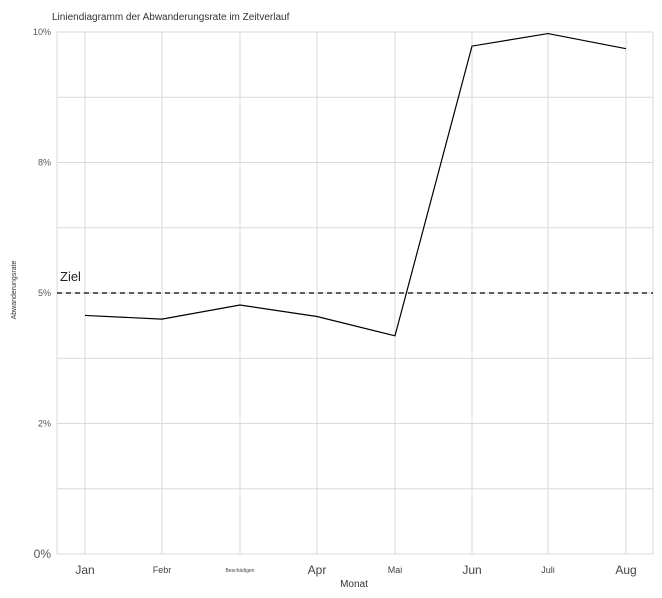 The image size is (662, 598). I want to click on y-tick-label: 0%, so click(43, 554).